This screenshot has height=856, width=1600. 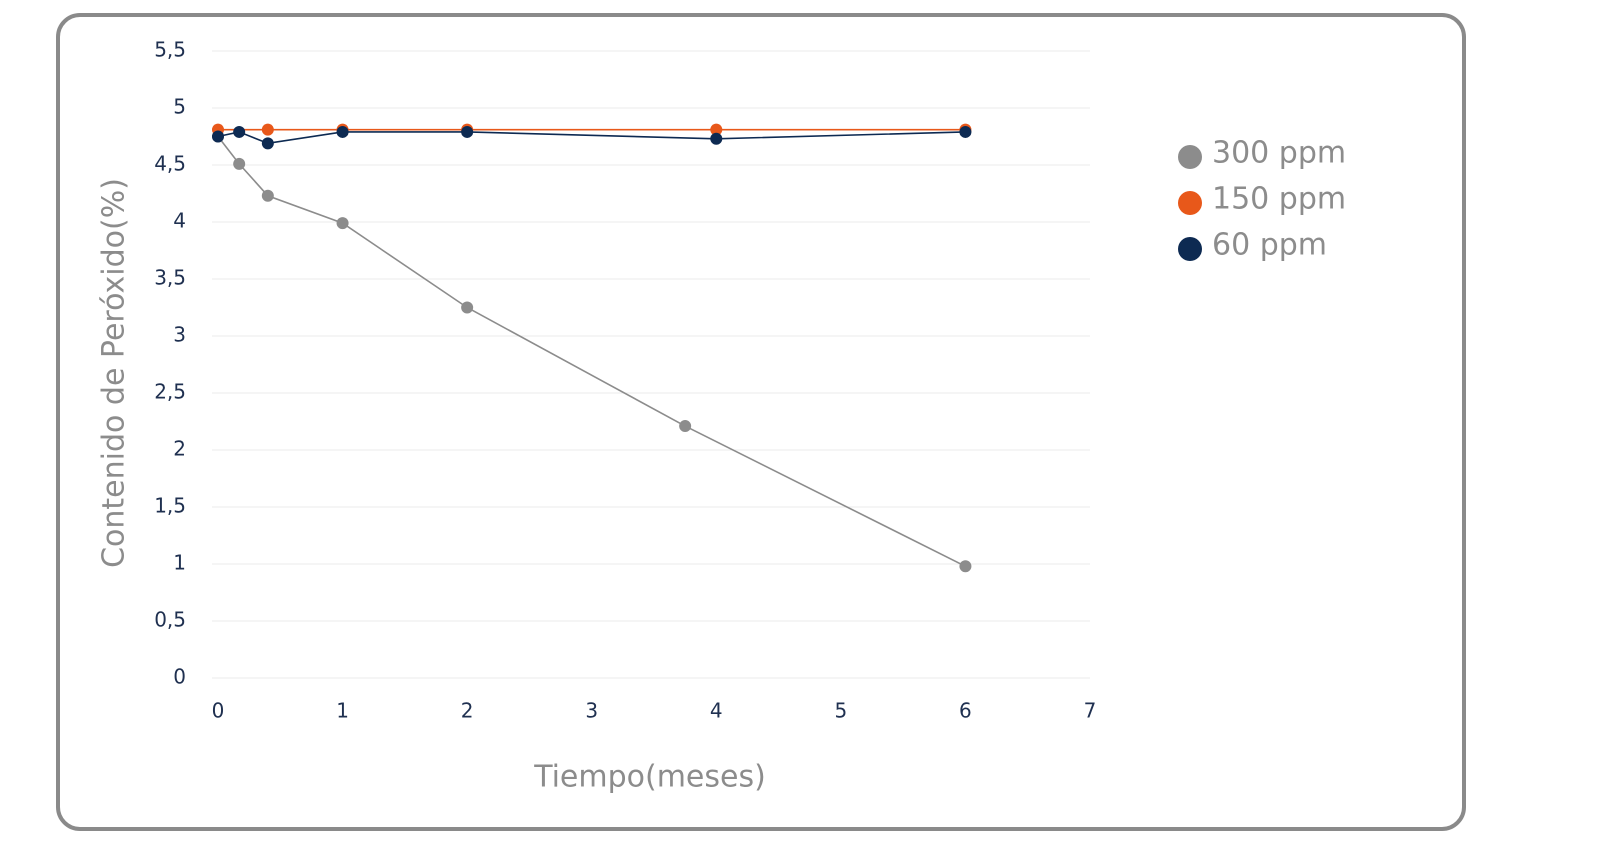 I want to click on legend-label: 150 ppm, so click(x=1279, y=199).